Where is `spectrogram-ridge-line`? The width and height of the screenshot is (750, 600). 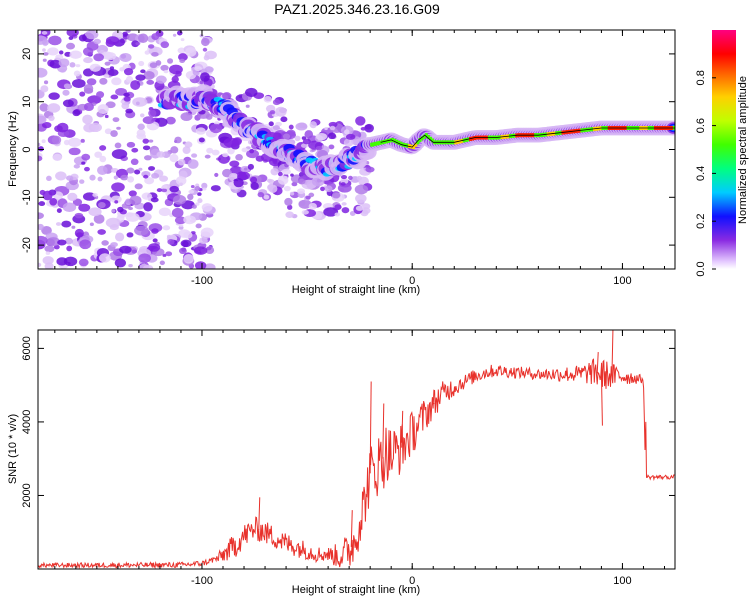 spectrogram-ridge-line is located at coordinates (527, 137).